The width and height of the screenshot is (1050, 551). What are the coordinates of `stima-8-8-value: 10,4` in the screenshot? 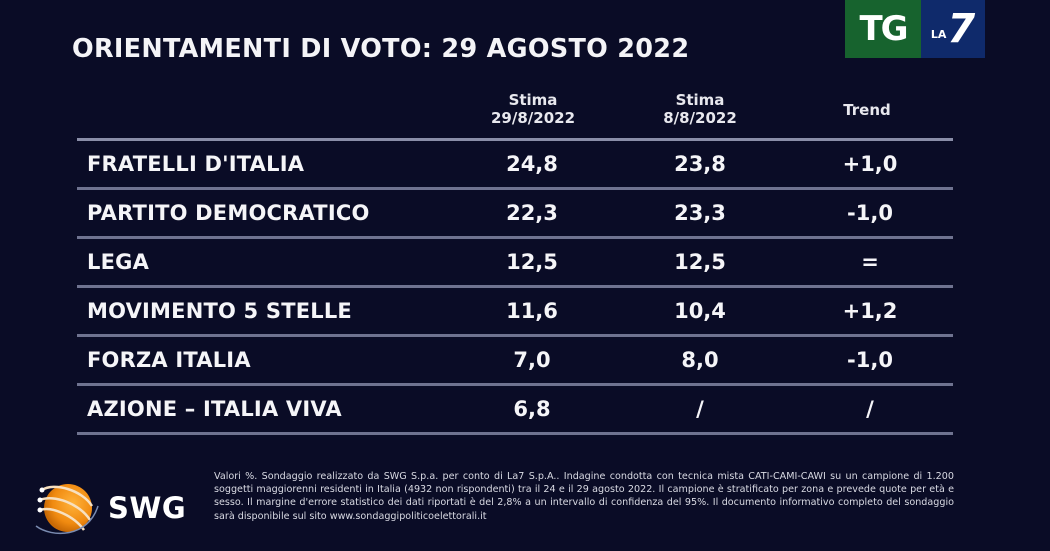 It's located at (700, 311).